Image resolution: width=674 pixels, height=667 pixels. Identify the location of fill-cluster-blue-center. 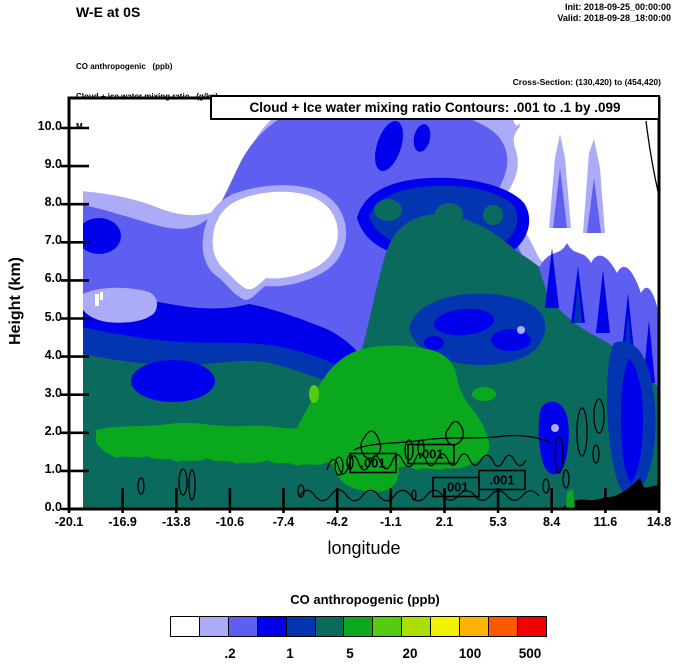
(464, 322).